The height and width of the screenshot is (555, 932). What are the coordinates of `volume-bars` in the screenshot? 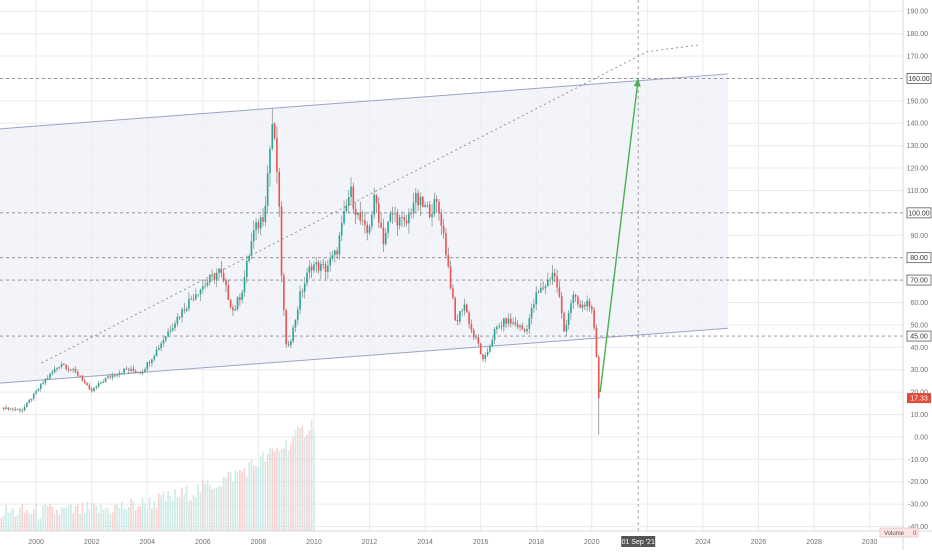 It's located at (157, 475).